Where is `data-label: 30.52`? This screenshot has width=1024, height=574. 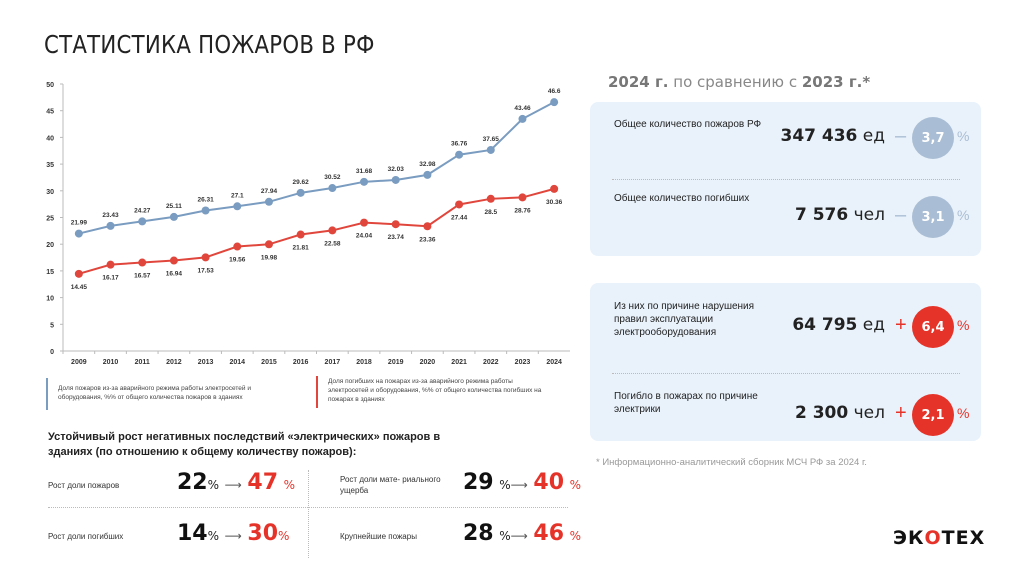
data-label: 30.52 is located at coordinates (332, 177).